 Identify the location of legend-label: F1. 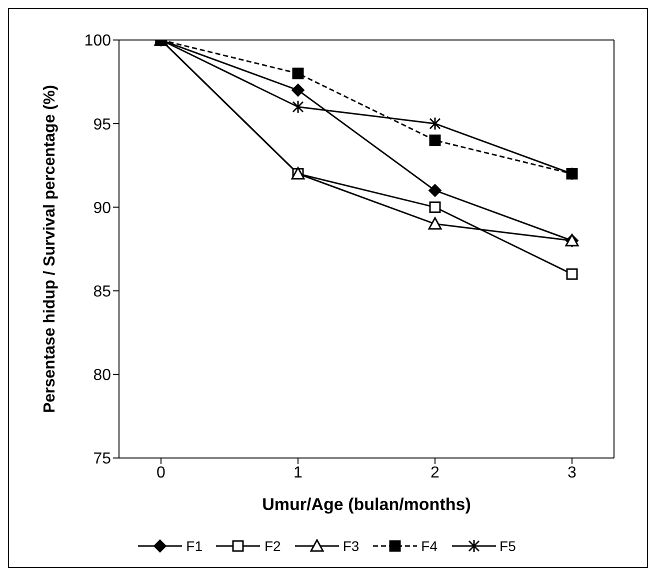
(193, 546).